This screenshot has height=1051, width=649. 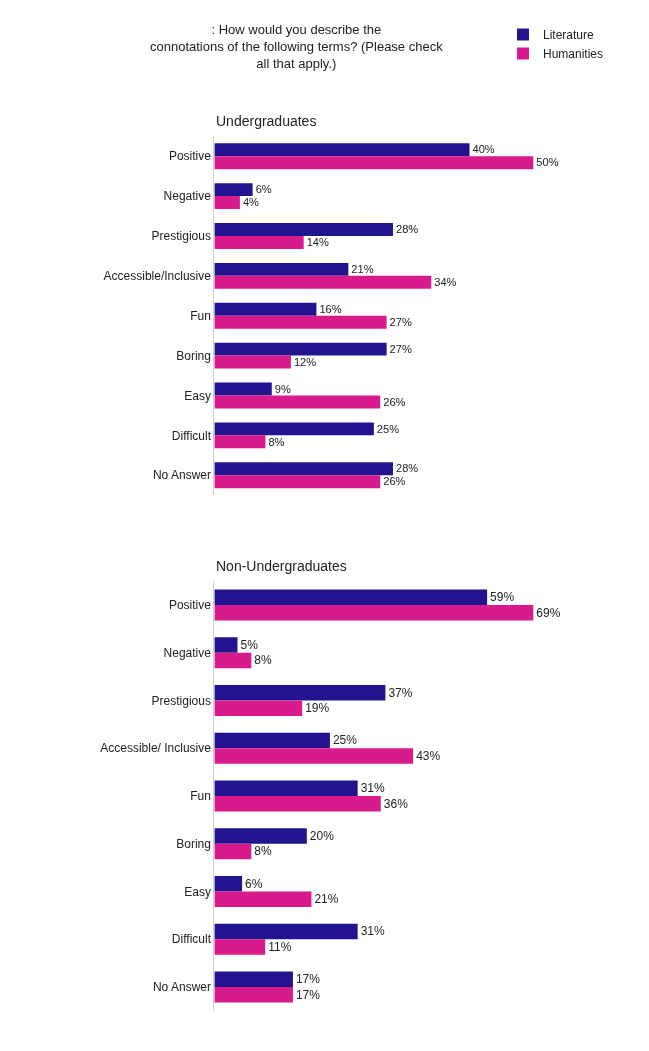 What do you see at coordinates (249, 644) in the screenshot?
I see `data-label: 5%` at bounding box center [249, 644].